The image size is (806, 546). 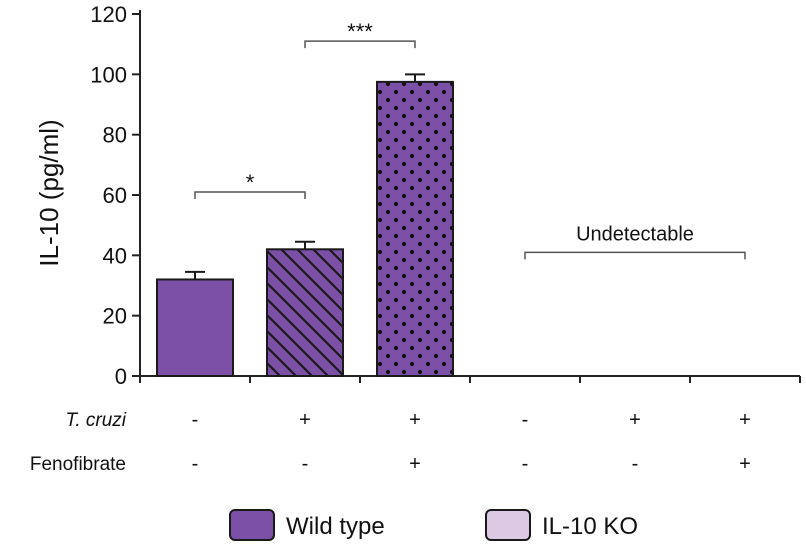 What do you see at coordinates (115, 316) in the screenshot?
I see `y-tick-label: 20` at bounding box center [115, 316].